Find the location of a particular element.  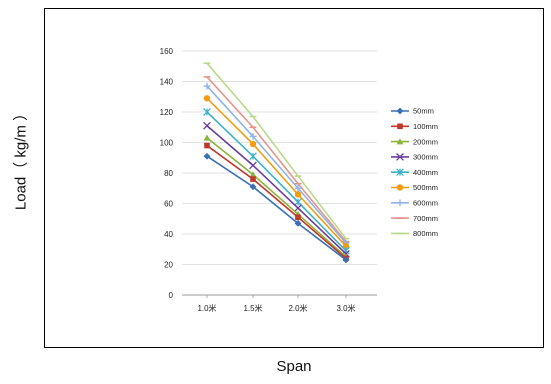

legend-item: 800mm is located at coordinates (414, 233).